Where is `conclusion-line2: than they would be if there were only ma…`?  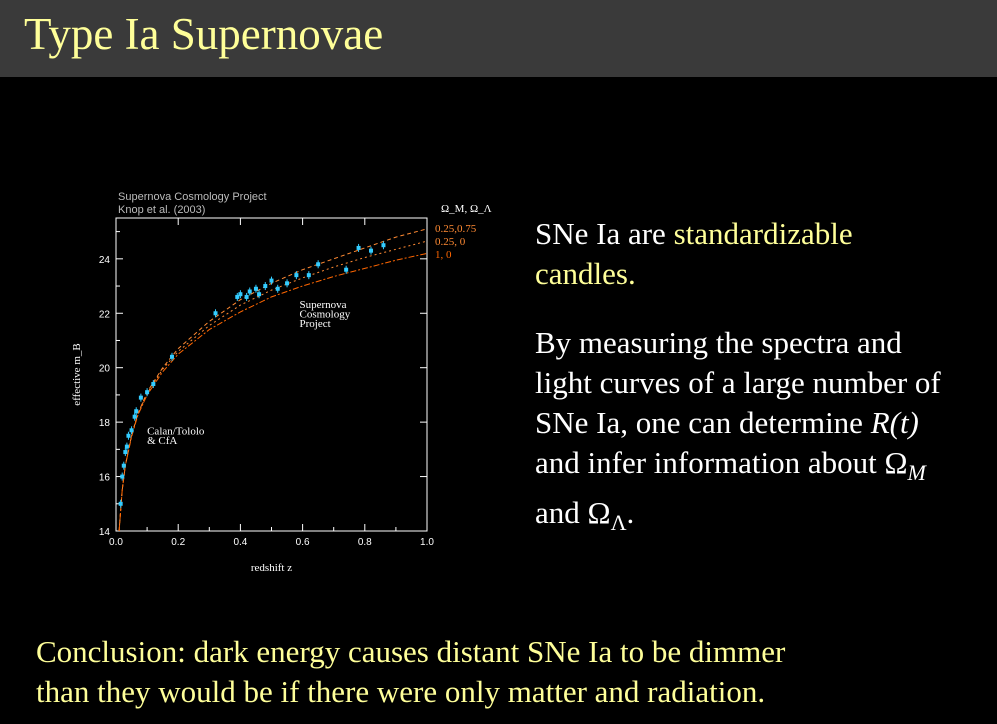
conclusion-line2: than they would be if there were only ma… is located at coordinates (401, 691).